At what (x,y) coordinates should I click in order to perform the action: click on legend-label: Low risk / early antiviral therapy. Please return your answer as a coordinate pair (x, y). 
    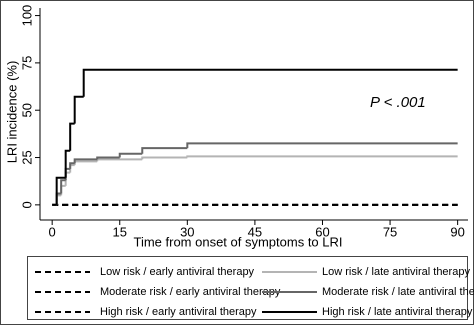
    Looking at the image, I should click on (177, 272).